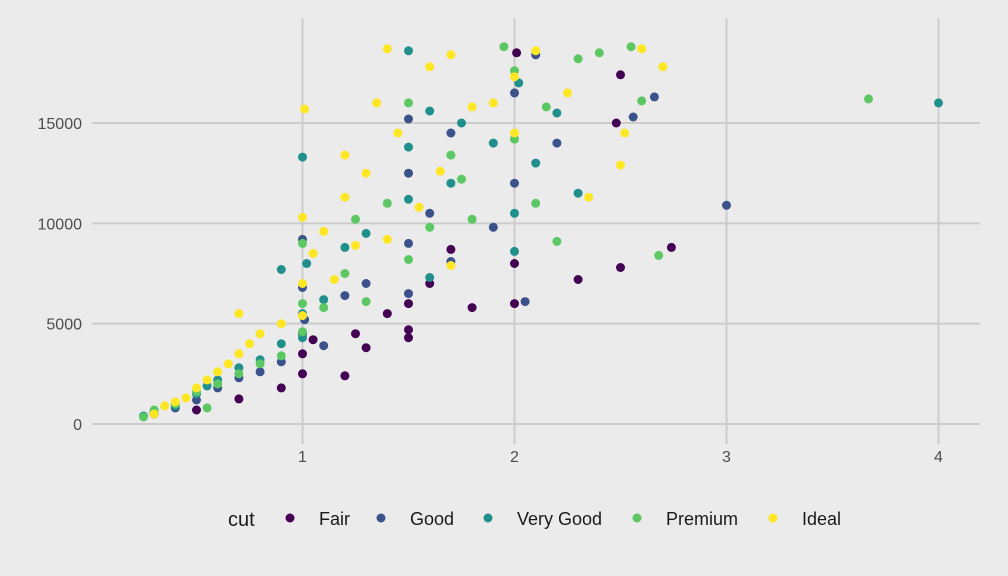 The image size is (1008, 576). Describe the element at coordinates (302, 457) in the screenshot. I see `x-tick-label: 1` at that location.